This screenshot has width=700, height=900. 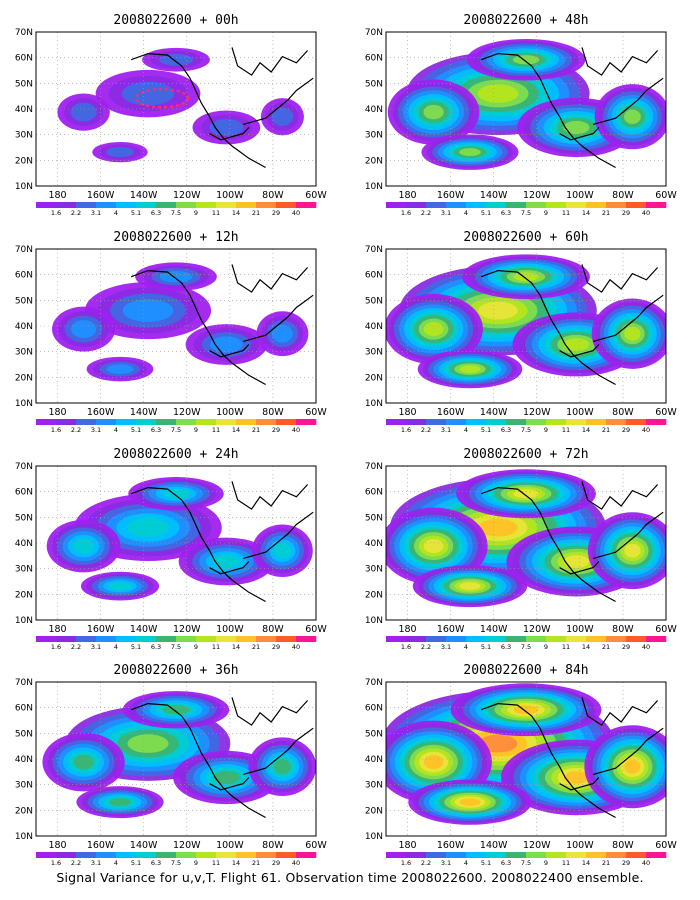 What do you see at coordinates (525, 237) in the screenshot?
I see `panel-title: 2008022600 + 60h` at bounding box center [525, 237].